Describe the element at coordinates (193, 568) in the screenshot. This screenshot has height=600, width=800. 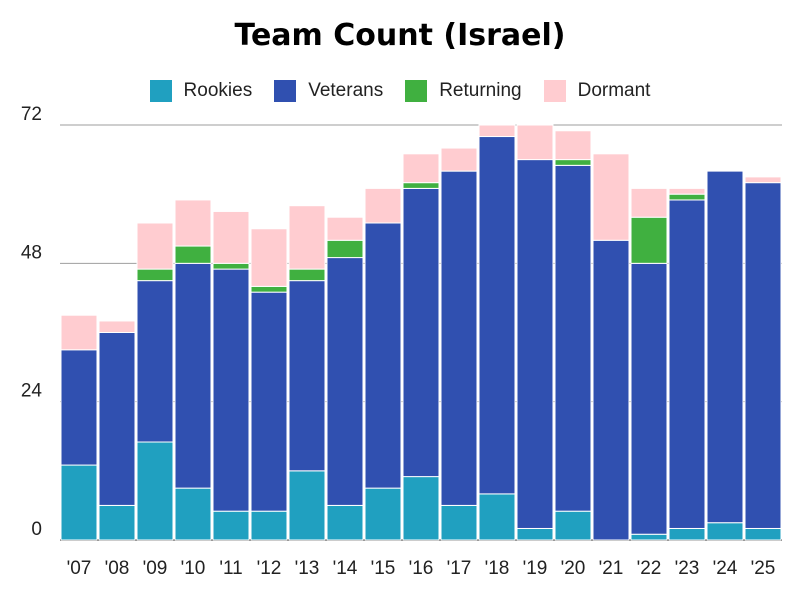
I see `x-tick-label: '10` at that location.